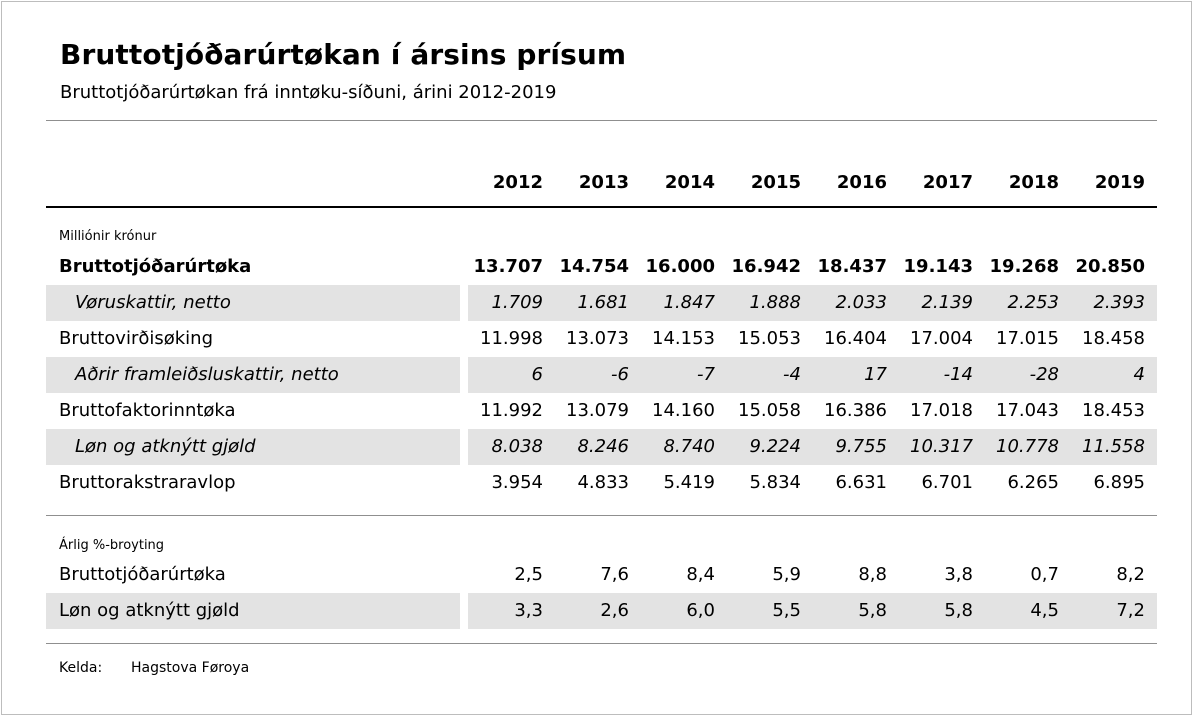 The image size is (1195, 718). I want to click on table-cell: 2,6, so click(614, 610).